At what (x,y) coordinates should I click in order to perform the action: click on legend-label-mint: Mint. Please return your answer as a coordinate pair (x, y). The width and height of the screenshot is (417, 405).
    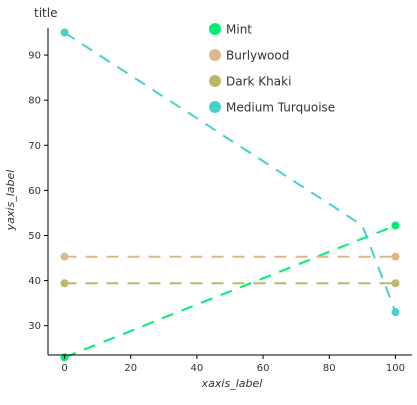
    Looking at the image, I should click on (239, 30).